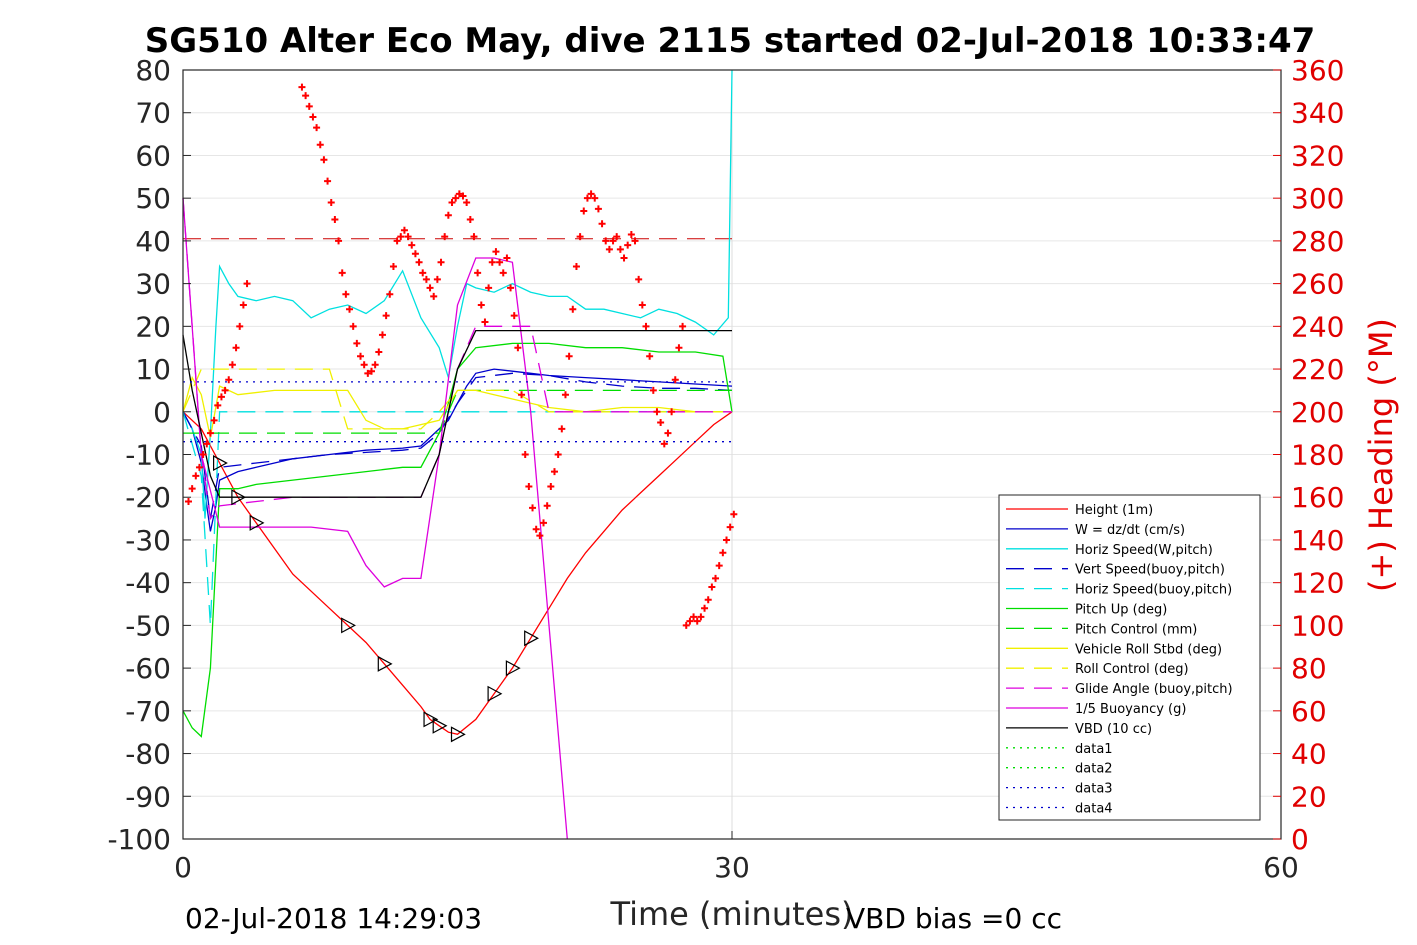 The height and width of the screenshot is (945, 1417). Describe the element at coordinates (1309, 711) in the screenshot. I see `y-right-tick-label: 60` at that location.